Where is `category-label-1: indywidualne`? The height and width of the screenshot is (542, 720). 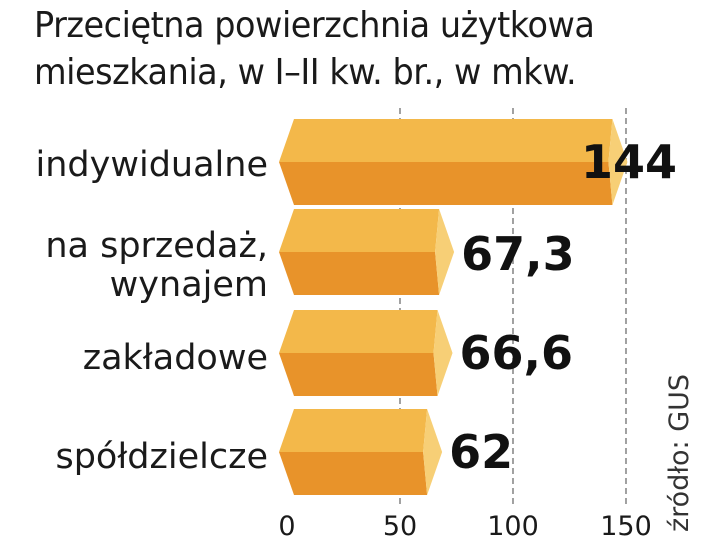 category-label-1: indywidualne is located at coordinates (152, 165).